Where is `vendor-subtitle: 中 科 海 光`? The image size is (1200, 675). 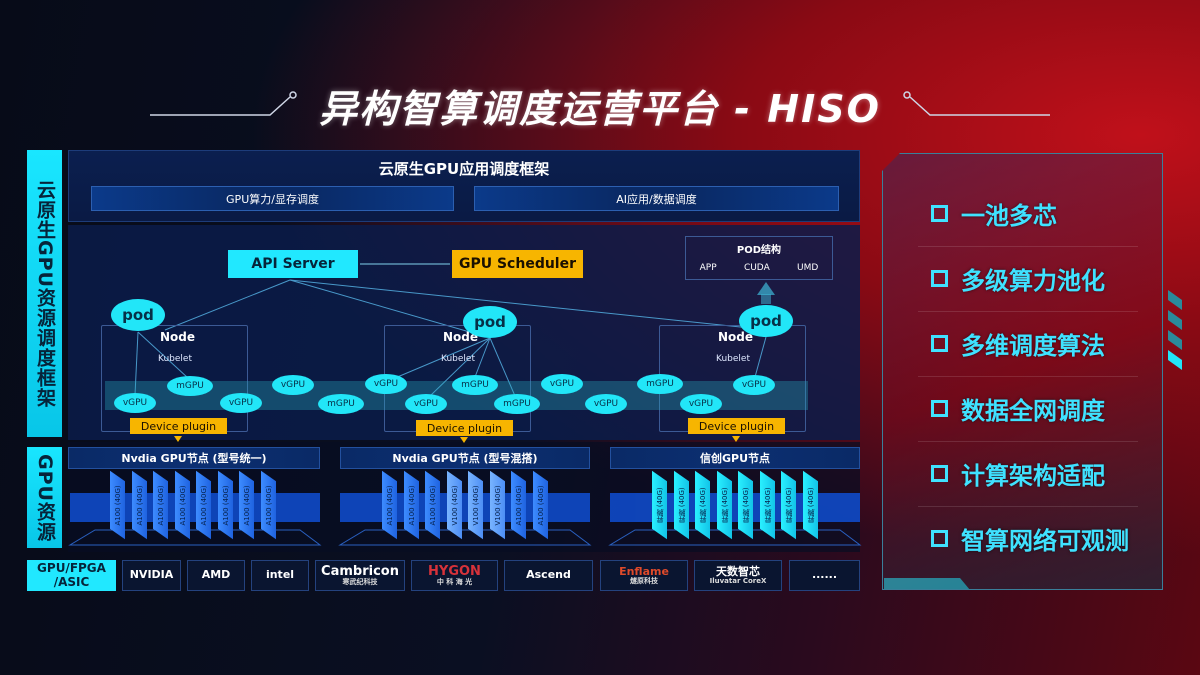
vendor-subtitle: 中 科 海 光 is located at coordinates (454, 581).